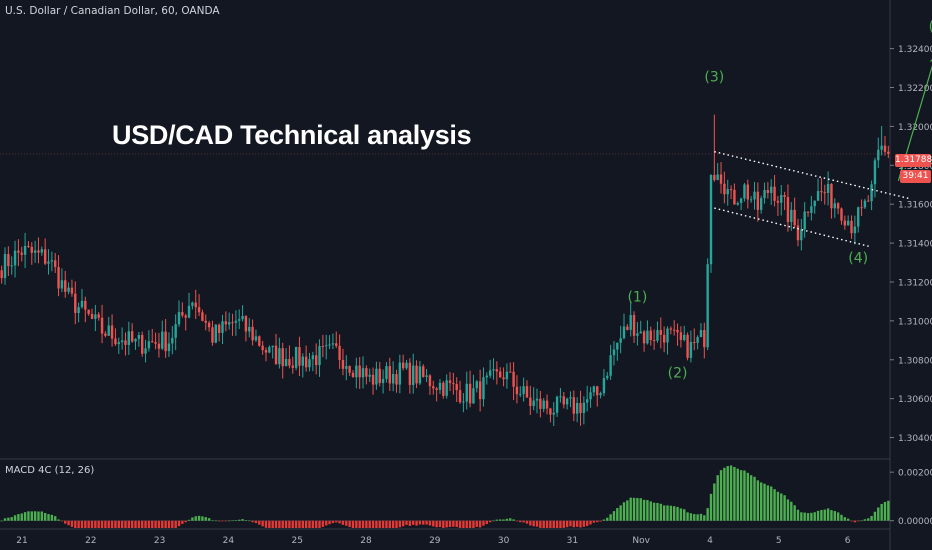 This screenshot has width=932, height=550. What do you see at coordinates (915, 522) in the screenshot?
I see `macd-tick-label: 0.00000` at bounding box center [915, 522].